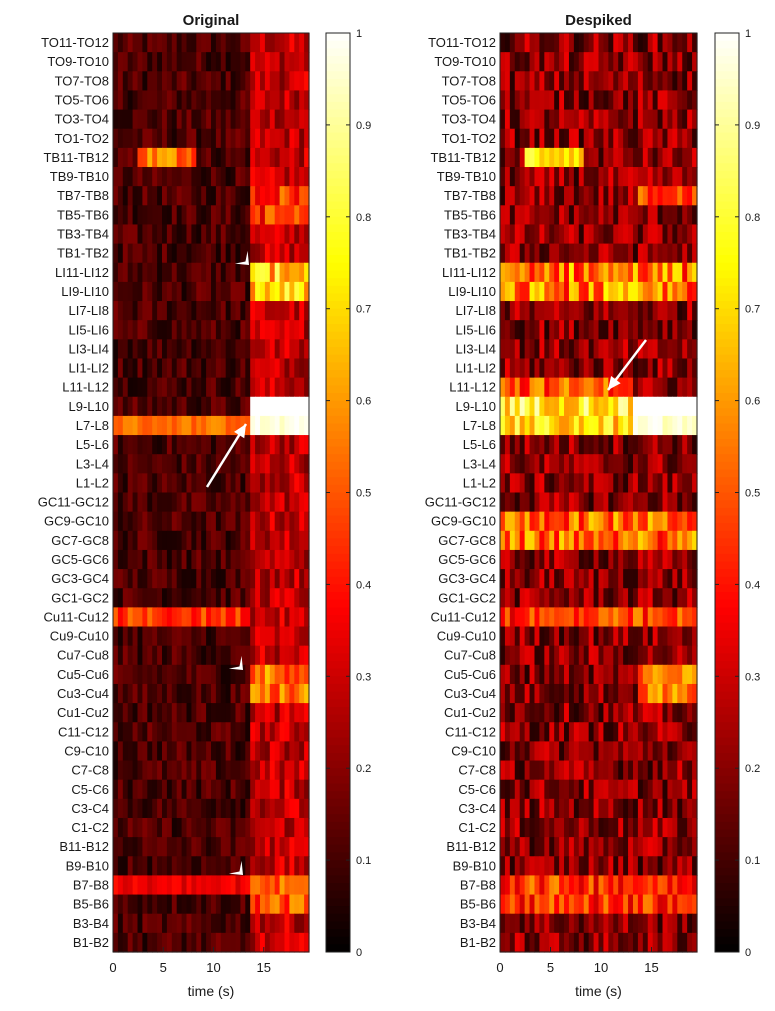 The height and width of the screenshot is (1011, 775). Describe the element at coordinates (90, 770) in the screenshot. I see `row-label: C7-C8` at that location.